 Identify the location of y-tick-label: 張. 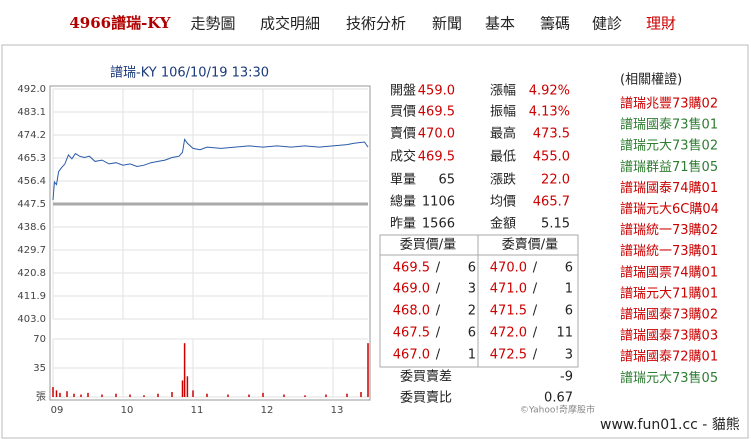
(41, 397).